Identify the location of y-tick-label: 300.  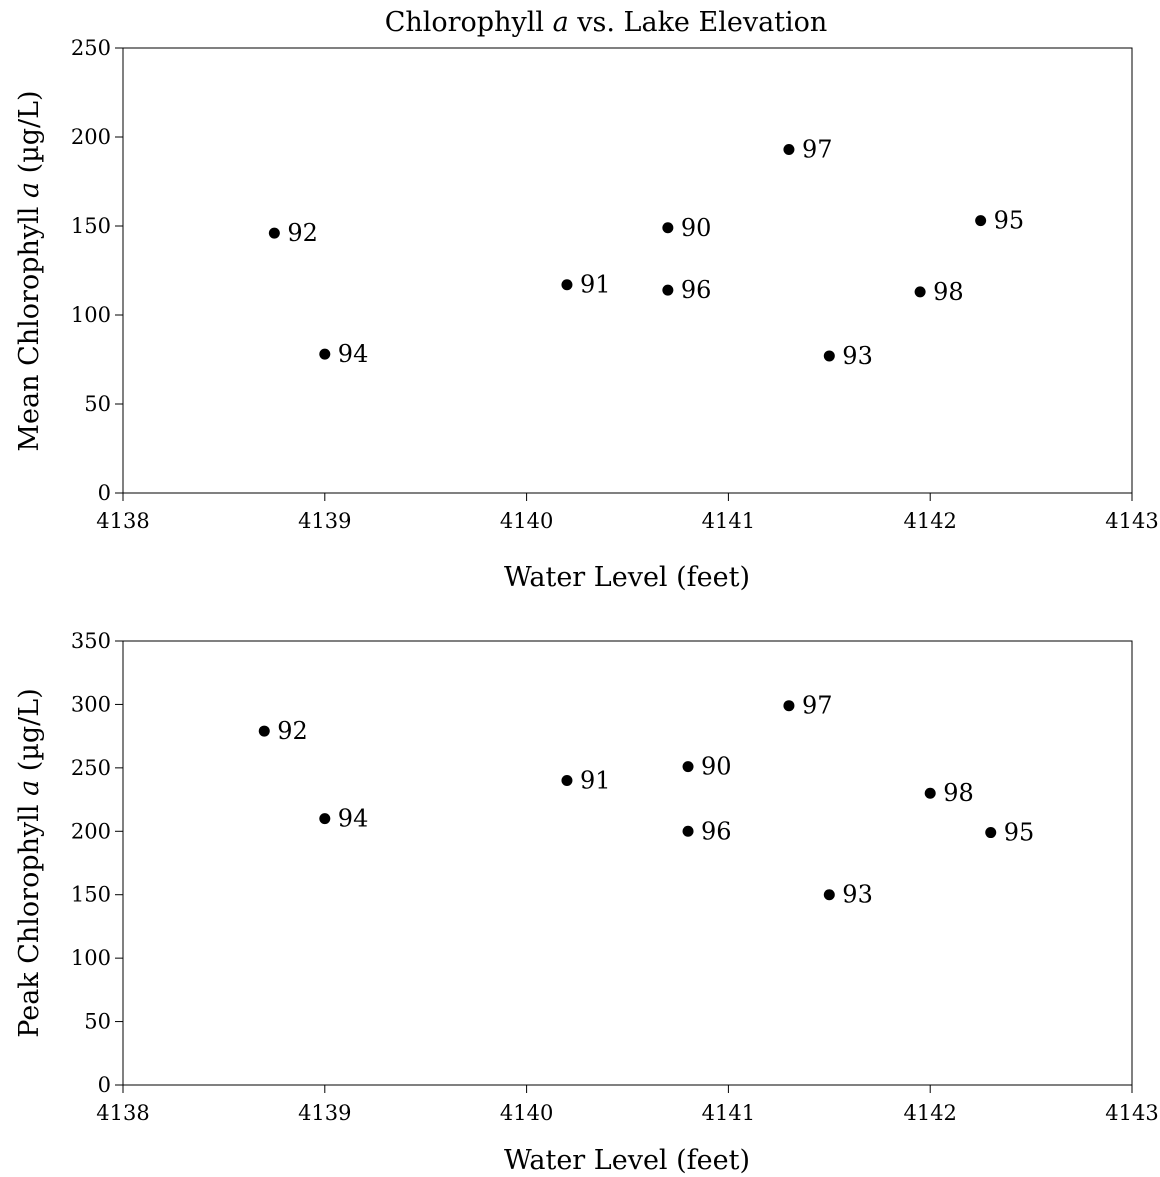
(91, 704).